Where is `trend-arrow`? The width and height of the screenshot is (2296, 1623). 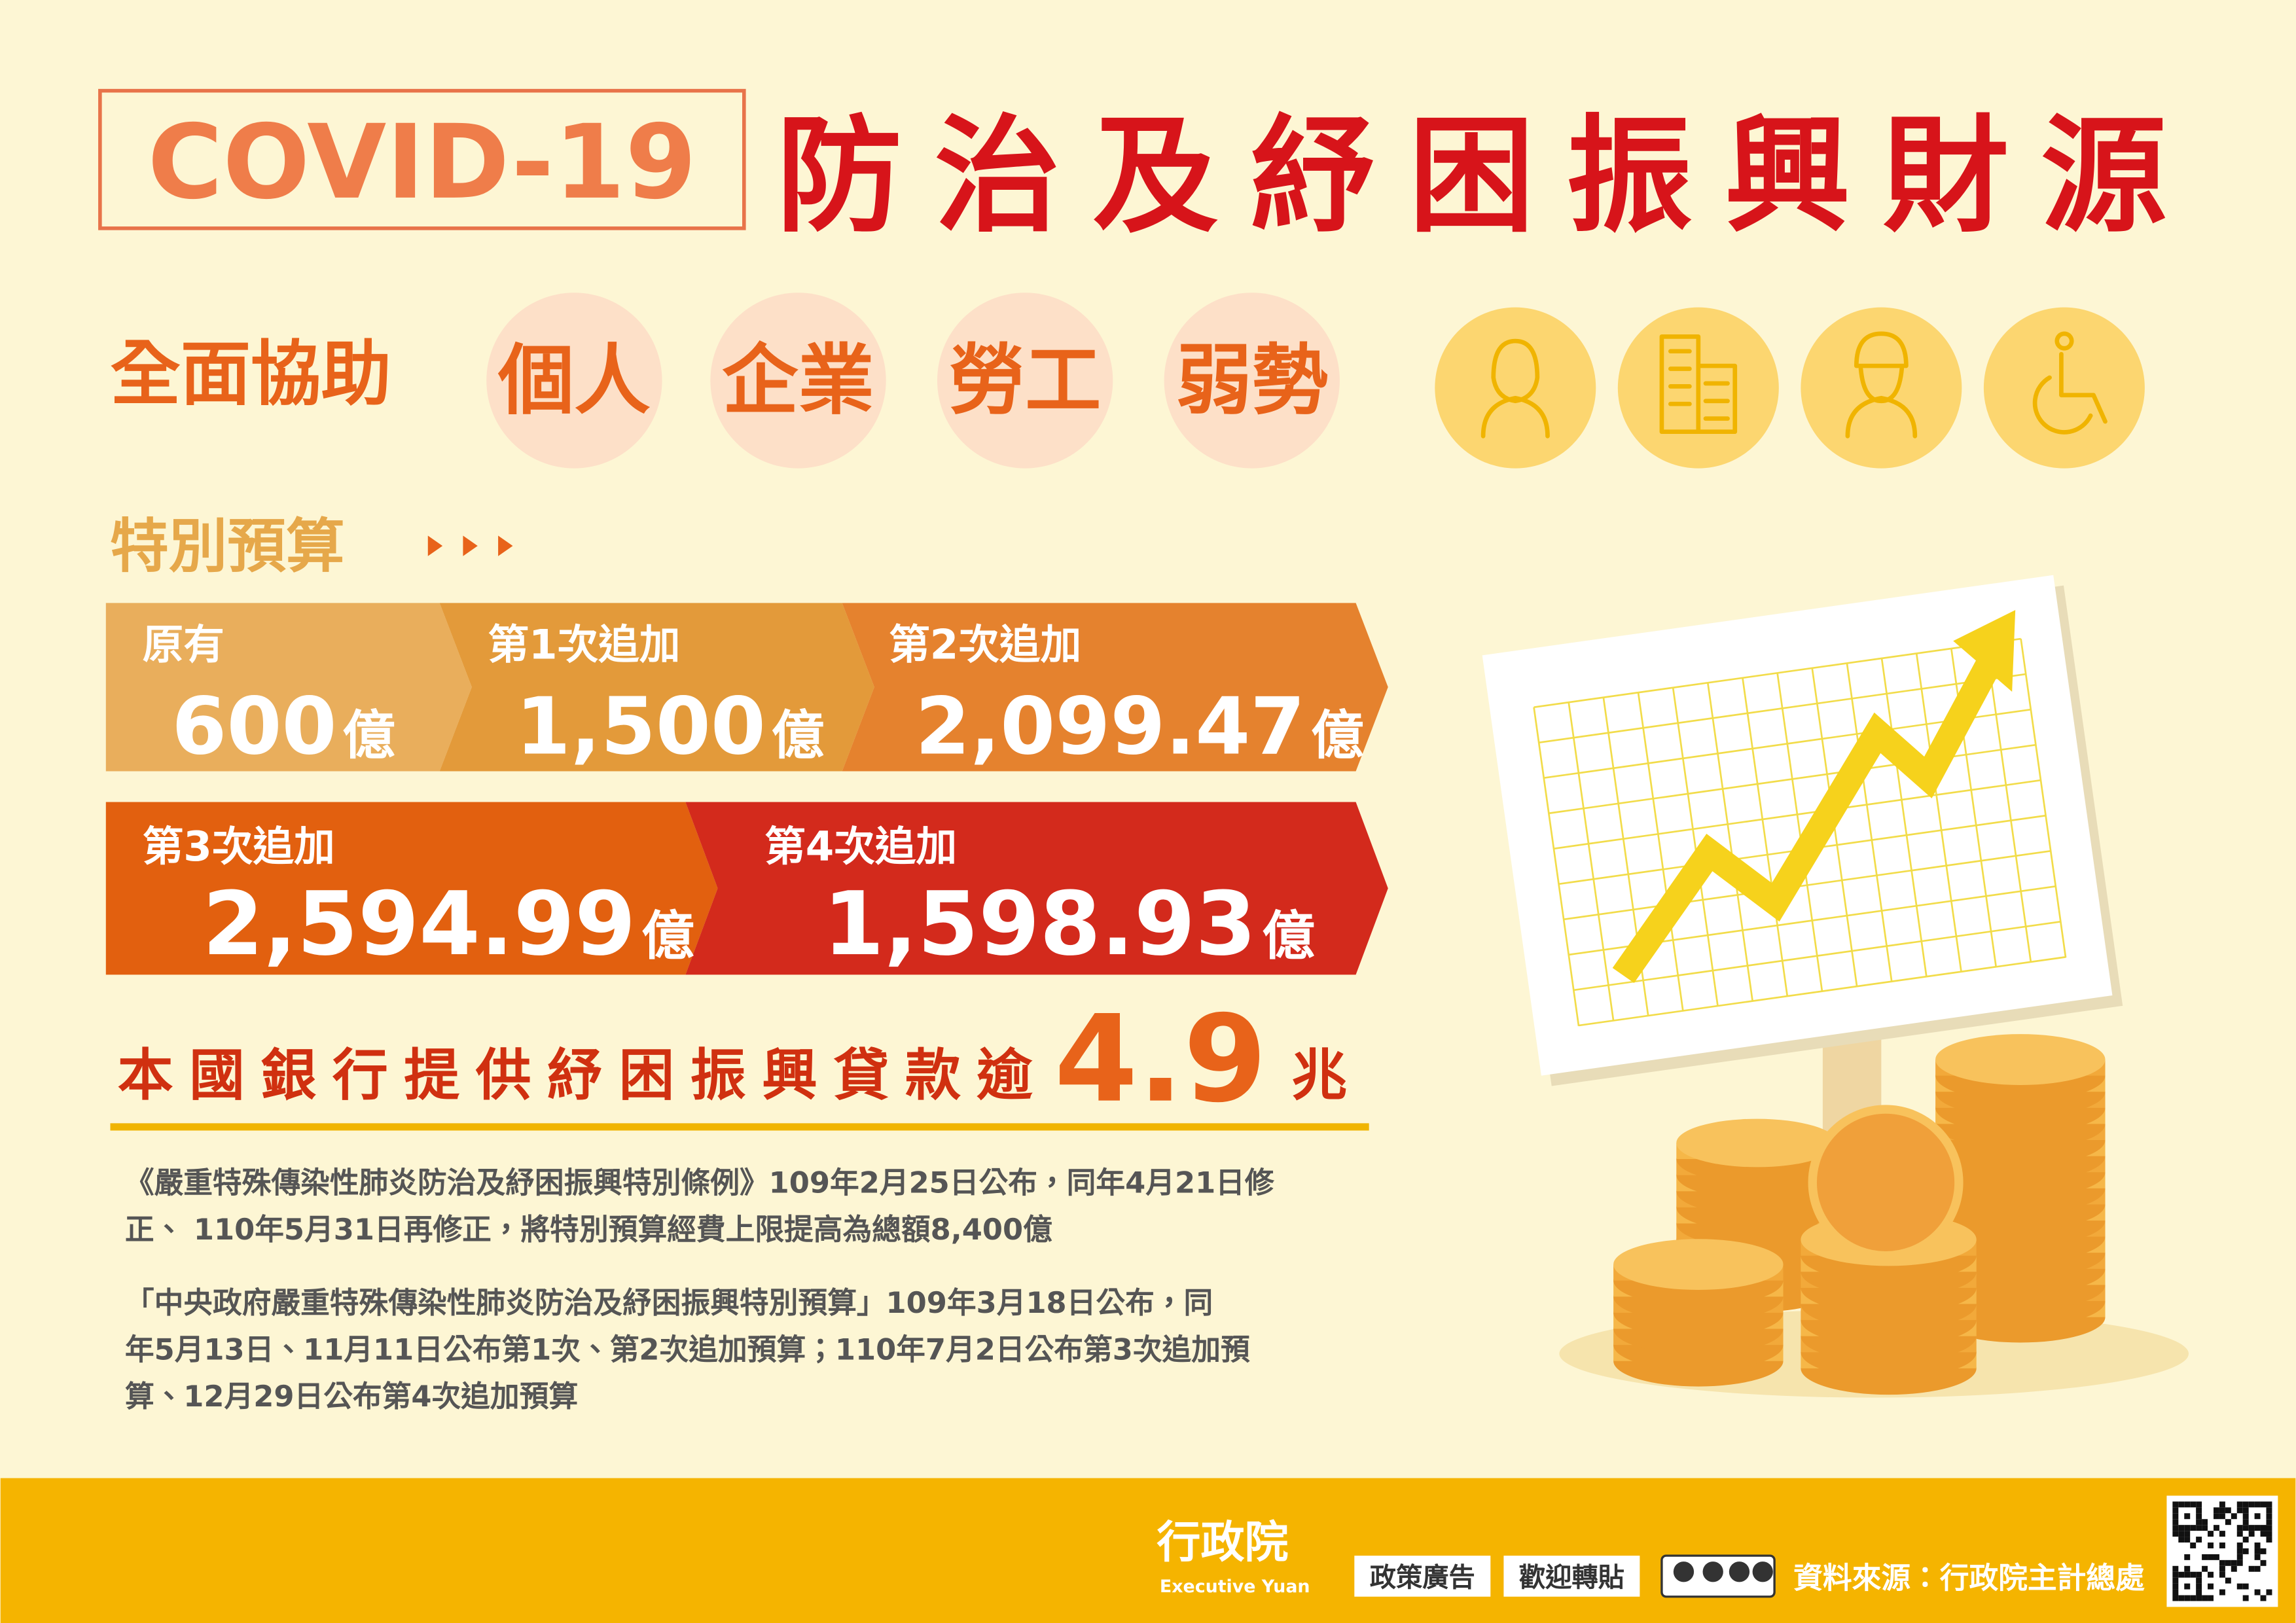 trend-arrow is located at coordinates (1808, 818).